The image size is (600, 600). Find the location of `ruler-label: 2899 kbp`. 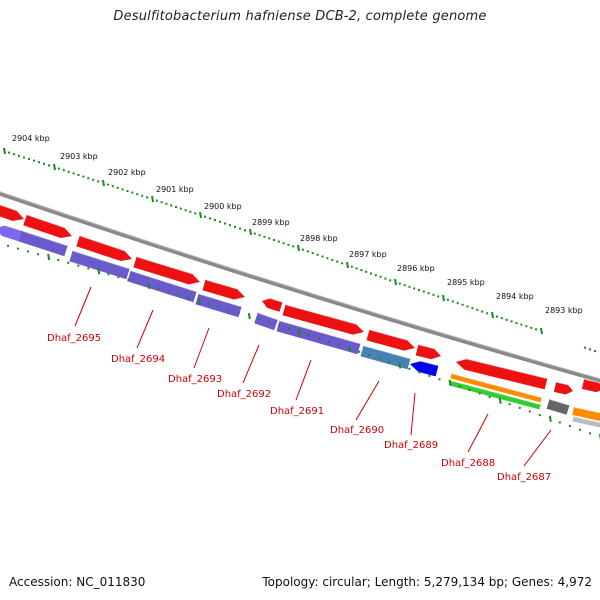

ruler-label: 2899 kbp is located at coordinates (271, 222).